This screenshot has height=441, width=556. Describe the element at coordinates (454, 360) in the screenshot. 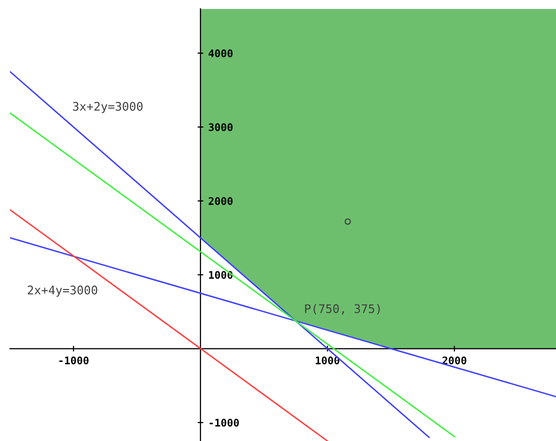

I see `x-tick-label: 2000` at that location.